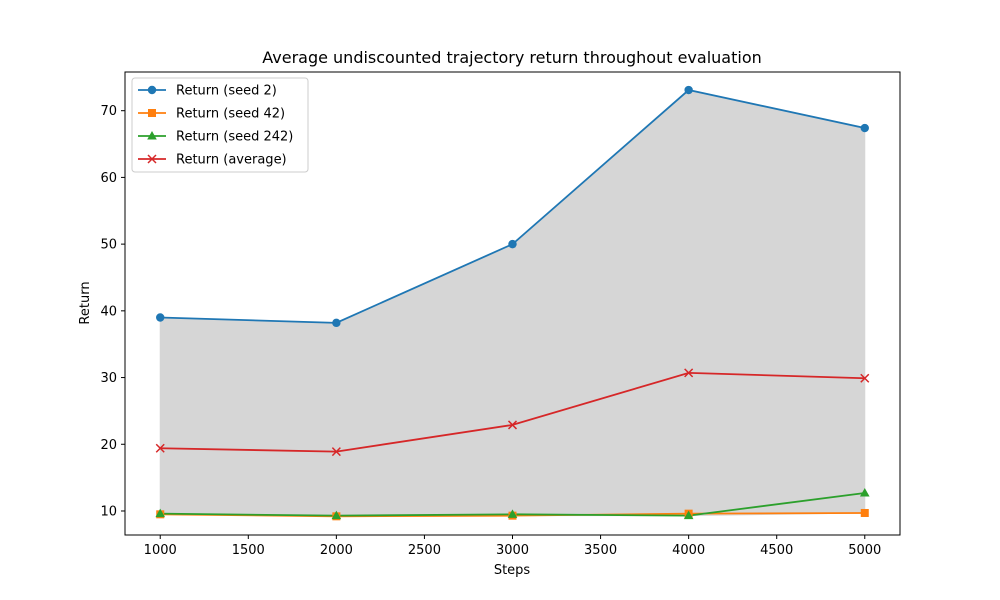 The image size is (1000, 600). What do you see at coordinates (160, 550) in the screenshot?
I see `x-tick-label: 1000` at bounding box center [160, 550].